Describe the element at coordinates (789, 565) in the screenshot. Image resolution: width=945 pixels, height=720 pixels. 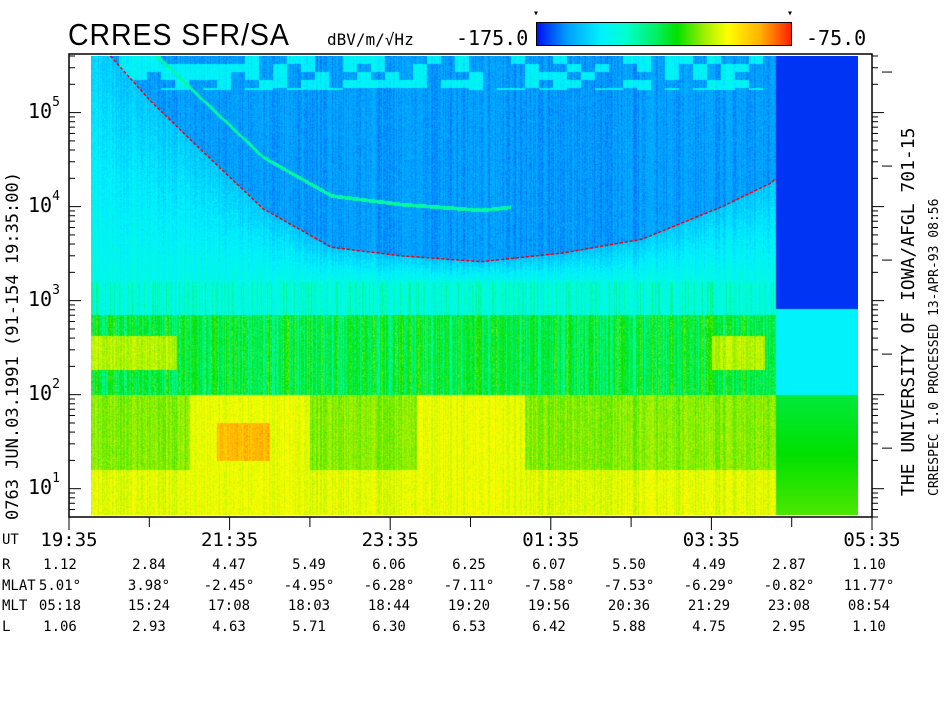
I see `ephemeris-cell: 2.87` at that location.